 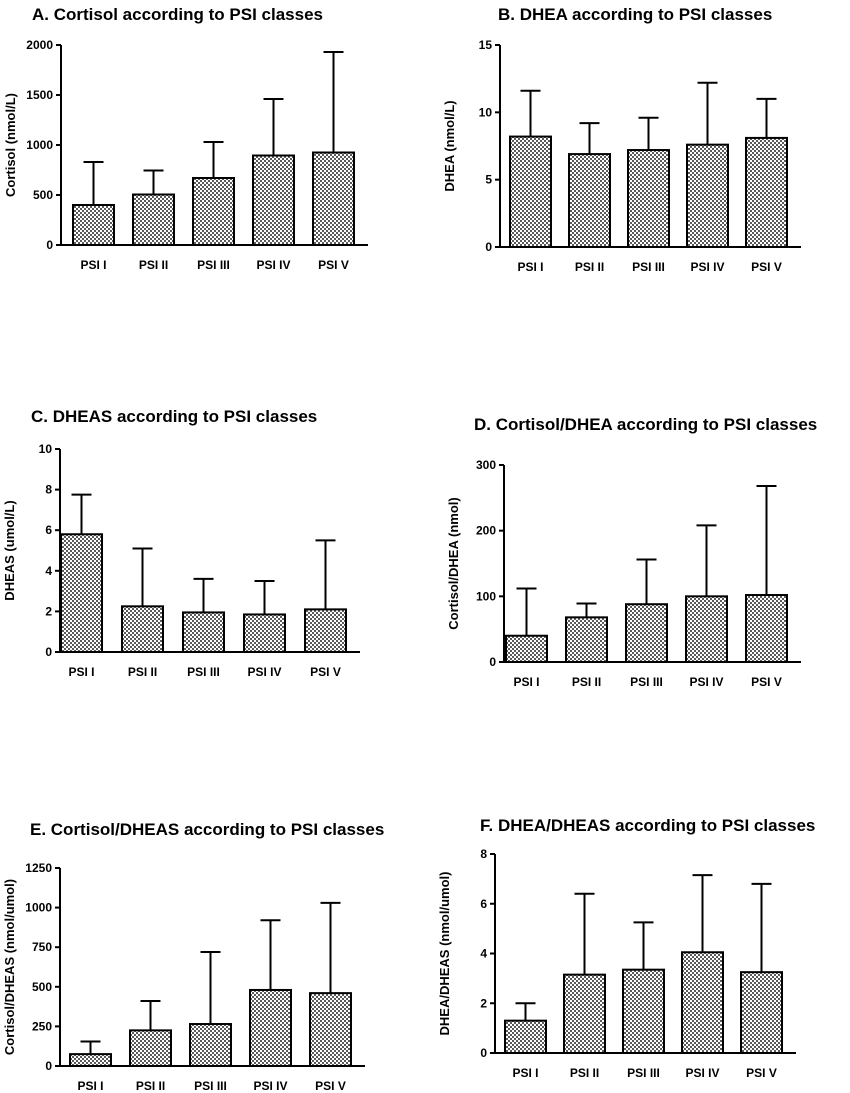 I want to click on y-axis-label: Cortisol/DHEAS (nmol/umol), so click(x=9, y=967).